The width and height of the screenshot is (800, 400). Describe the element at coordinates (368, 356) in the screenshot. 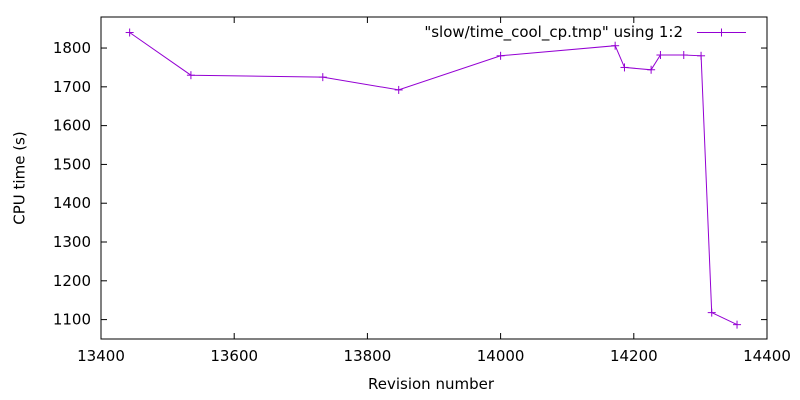

I see `x-tick-label: 13800` at that location.